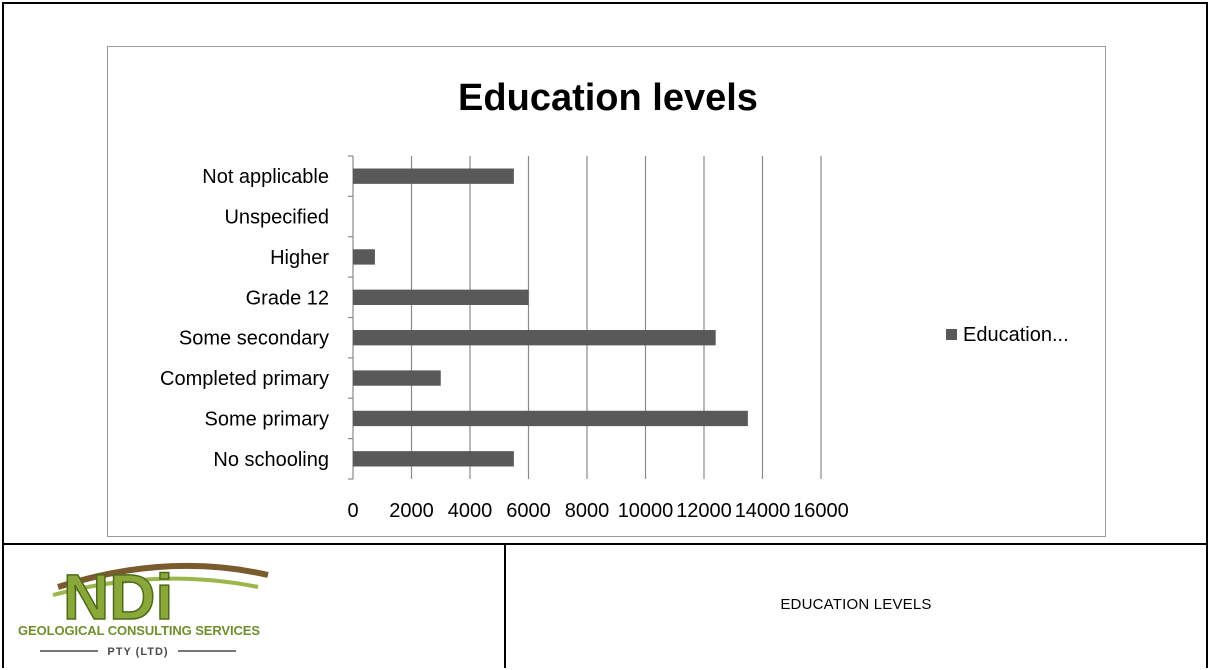 The height and width of the screenshot is (670, 1211). Describe the element at coordinates (352, 511) in the screenshot. I see `x-tick-label: 0` at that location.